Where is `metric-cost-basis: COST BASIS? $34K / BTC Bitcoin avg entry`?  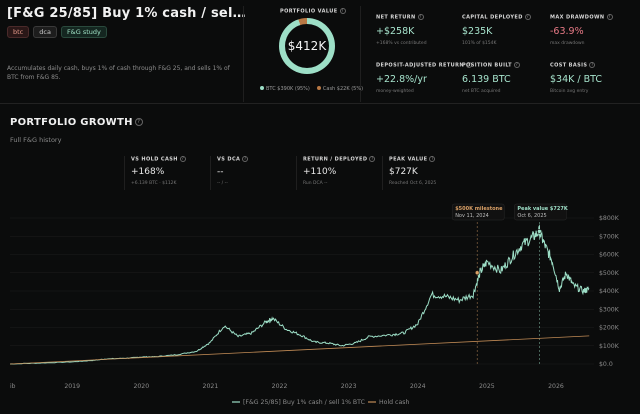 metric-cost-basis: COST BASIS? $34K / BTC Bitcoin avg entry is located at coordinates (594, 85).